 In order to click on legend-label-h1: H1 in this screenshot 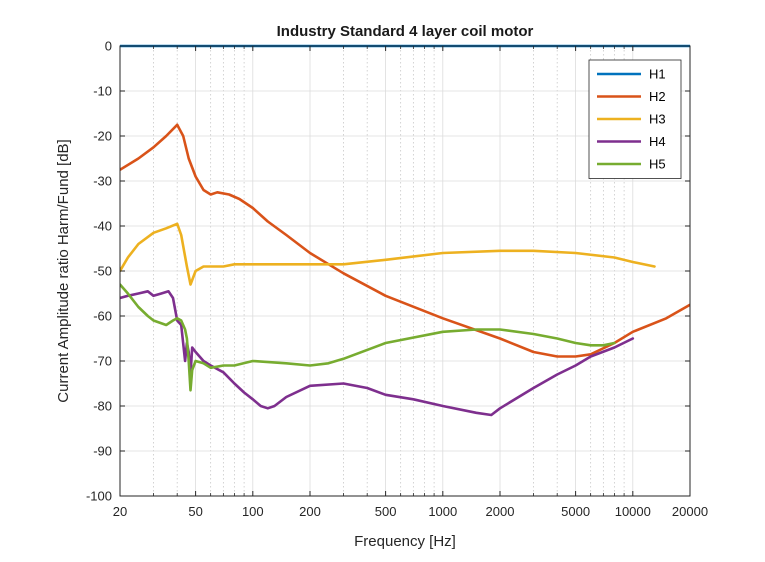, I will do `click(657, 74)`.